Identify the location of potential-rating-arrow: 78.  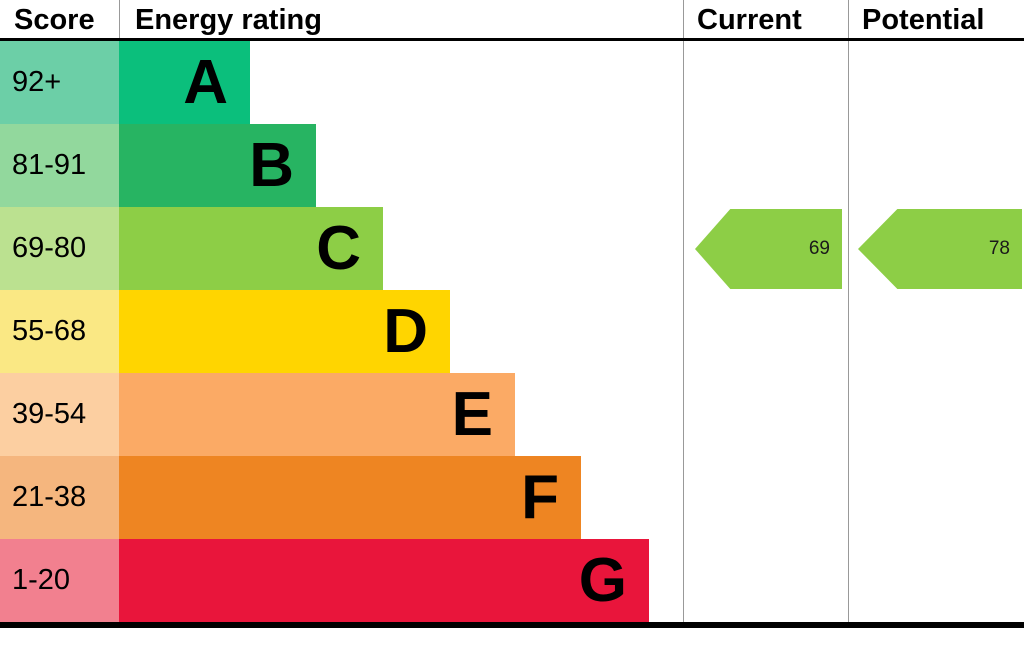
(940, 249).